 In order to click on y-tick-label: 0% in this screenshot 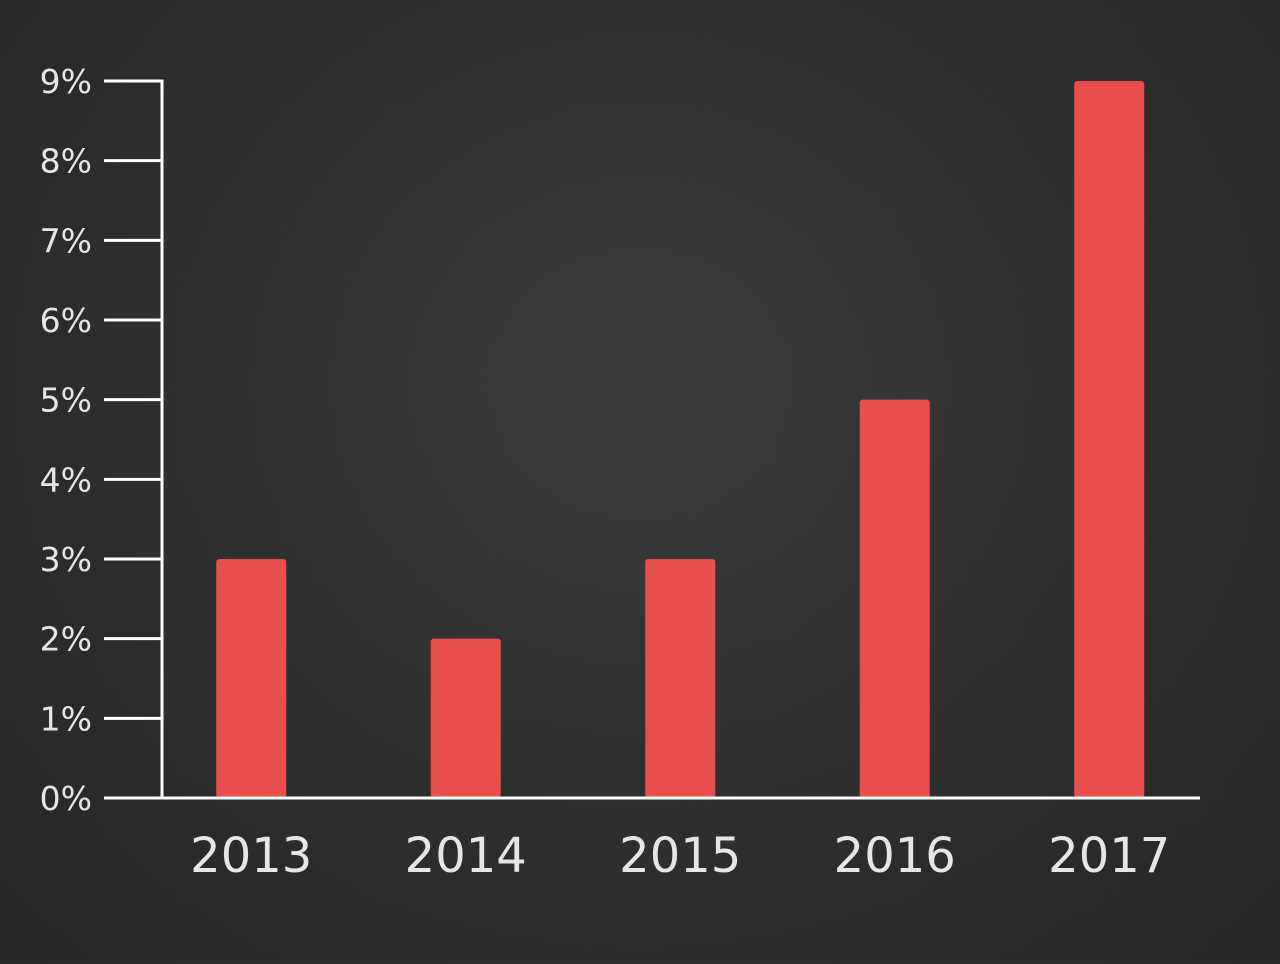, I will do `click(66, 798)`.